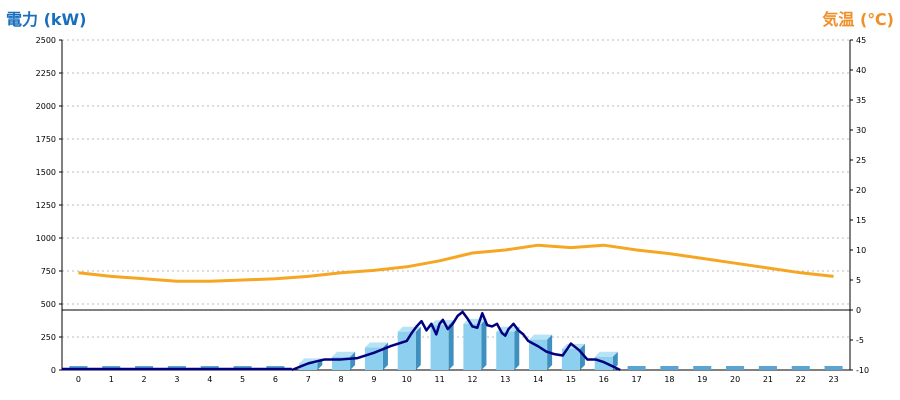 This screenshot has width=900, height=400. What do you see at coordinates (861, 130) in the screenshot?
I see `right-tick-label: 30` at bounding box center [861, 130].